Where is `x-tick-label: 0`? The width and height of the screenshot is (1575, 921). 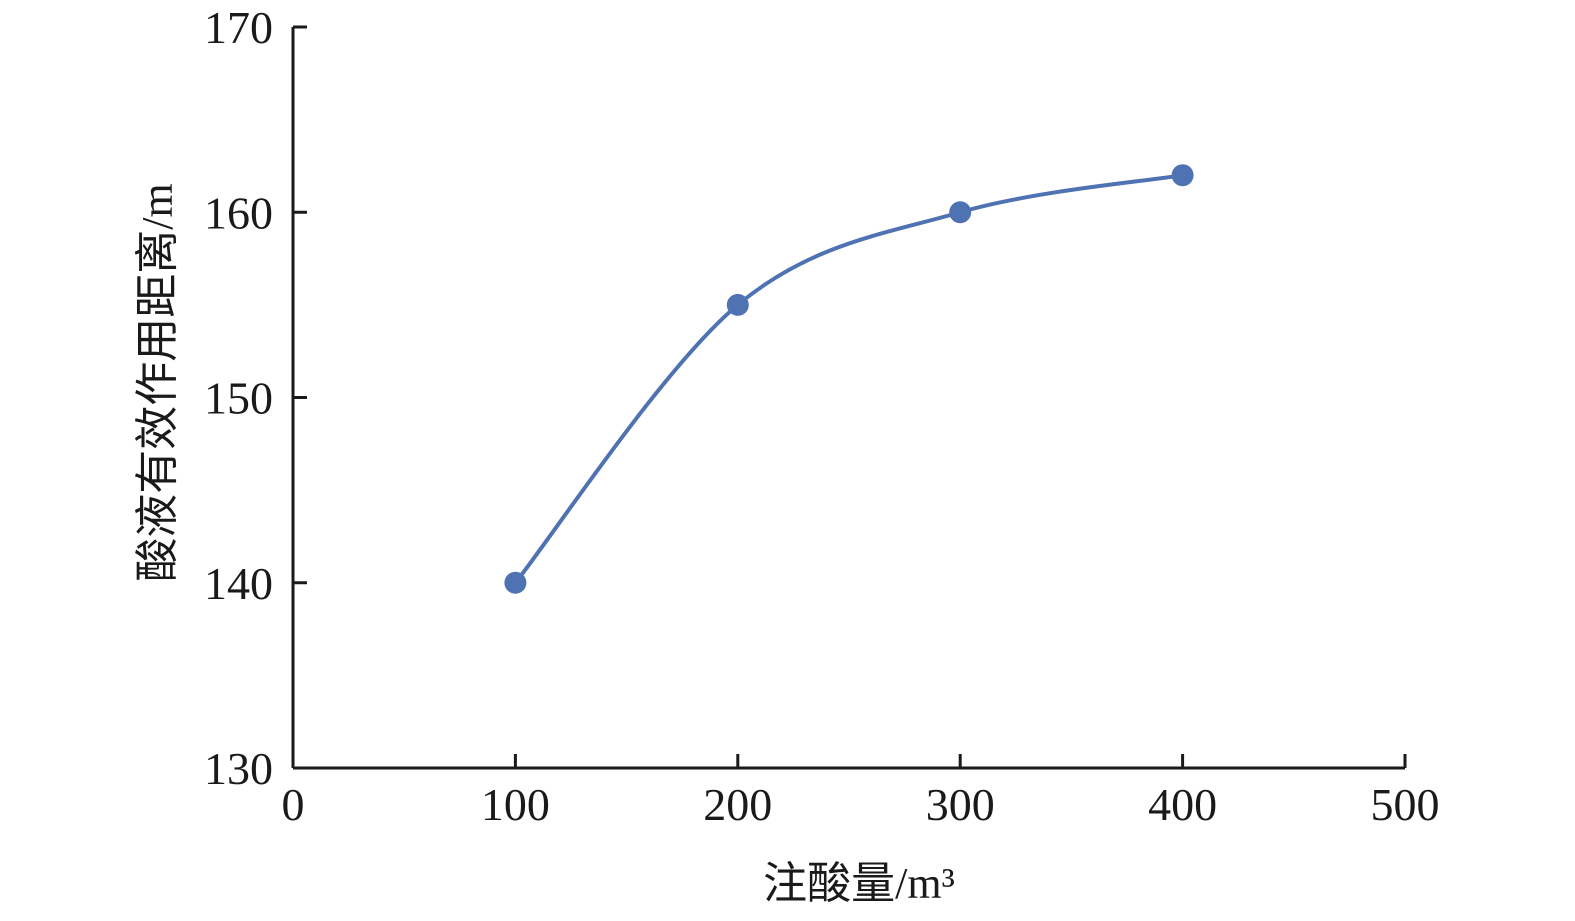
x-tick-label: 0 is located at coordinates (293, 804).